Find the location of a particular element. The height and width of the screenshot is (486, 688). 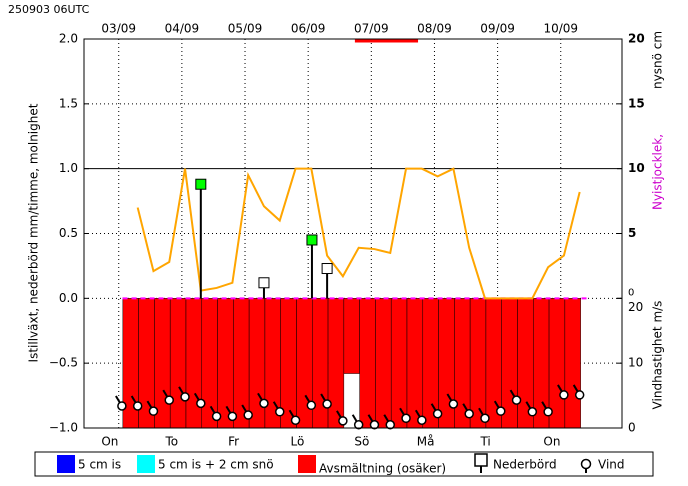

y-tick-label: 1.0 is located at coordinates (68, 168).